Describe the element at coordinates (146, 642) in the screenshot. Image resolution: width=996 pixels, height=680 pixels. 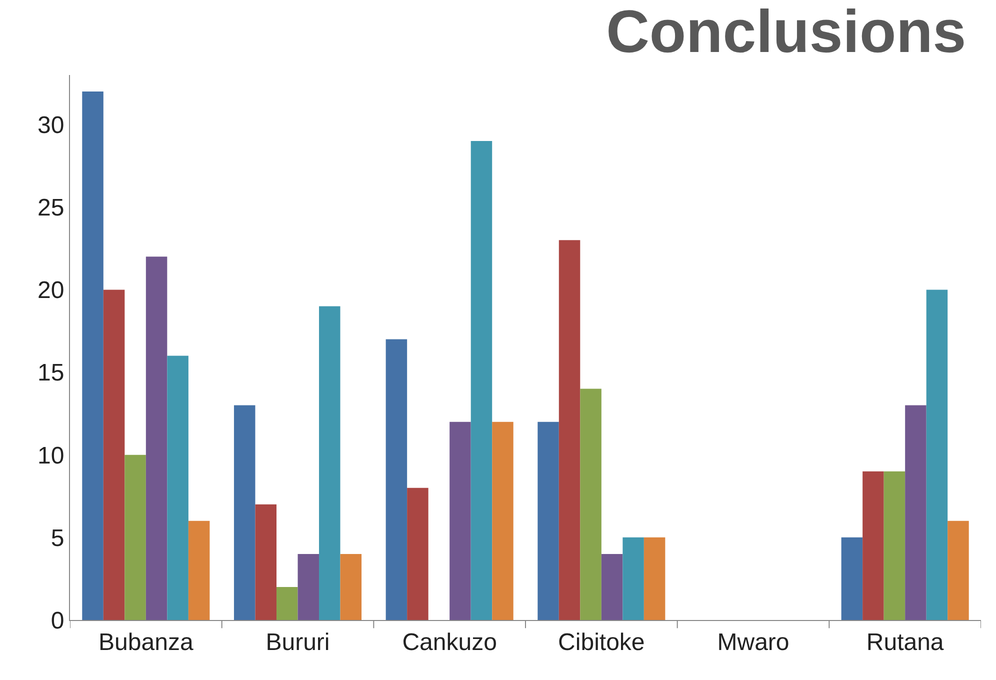
I see `x-tick-label: Bubanza` at that location.